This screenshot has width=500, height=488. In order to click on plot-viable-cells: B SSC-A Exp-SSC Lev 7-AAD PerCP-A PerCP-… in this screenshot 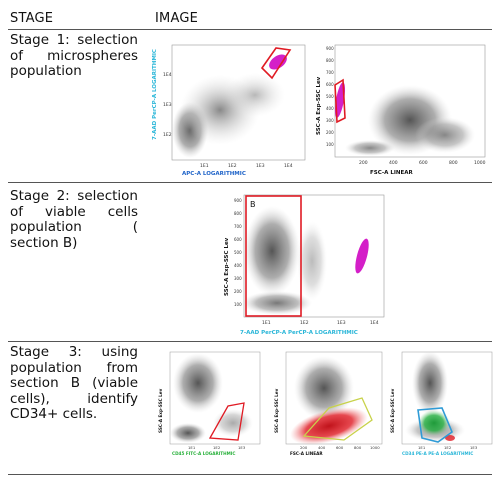, I will do `click(307, 265)`.